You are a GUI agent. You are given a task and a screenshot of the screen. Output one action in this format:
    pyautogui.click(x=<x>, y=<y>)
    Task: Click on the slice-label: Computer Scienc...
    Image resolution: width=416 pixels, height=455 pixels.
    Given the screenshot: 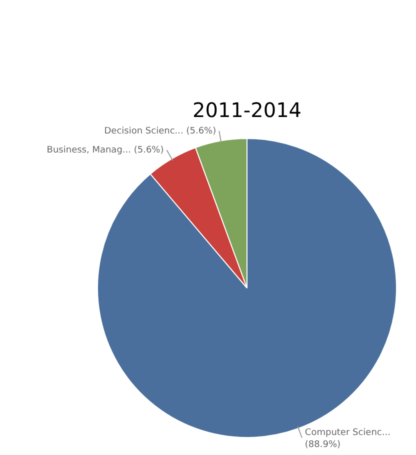 What is the action you would take?
    pyautogui.click(x=347, y=433)
    